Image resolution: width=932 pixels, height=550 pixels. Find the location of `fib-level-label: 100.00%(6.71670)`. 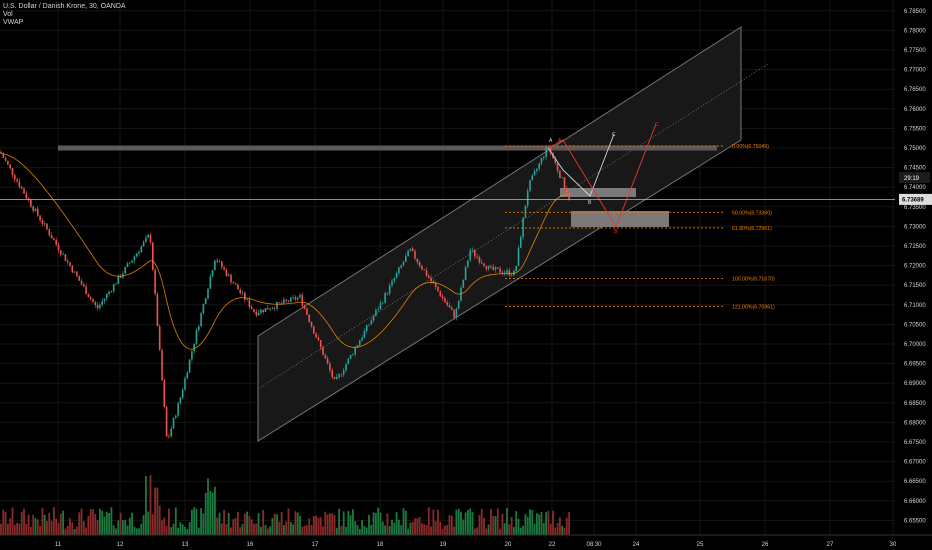

fib-level-label: 100.00%(6.71670) is located at coordinates (753, 280).